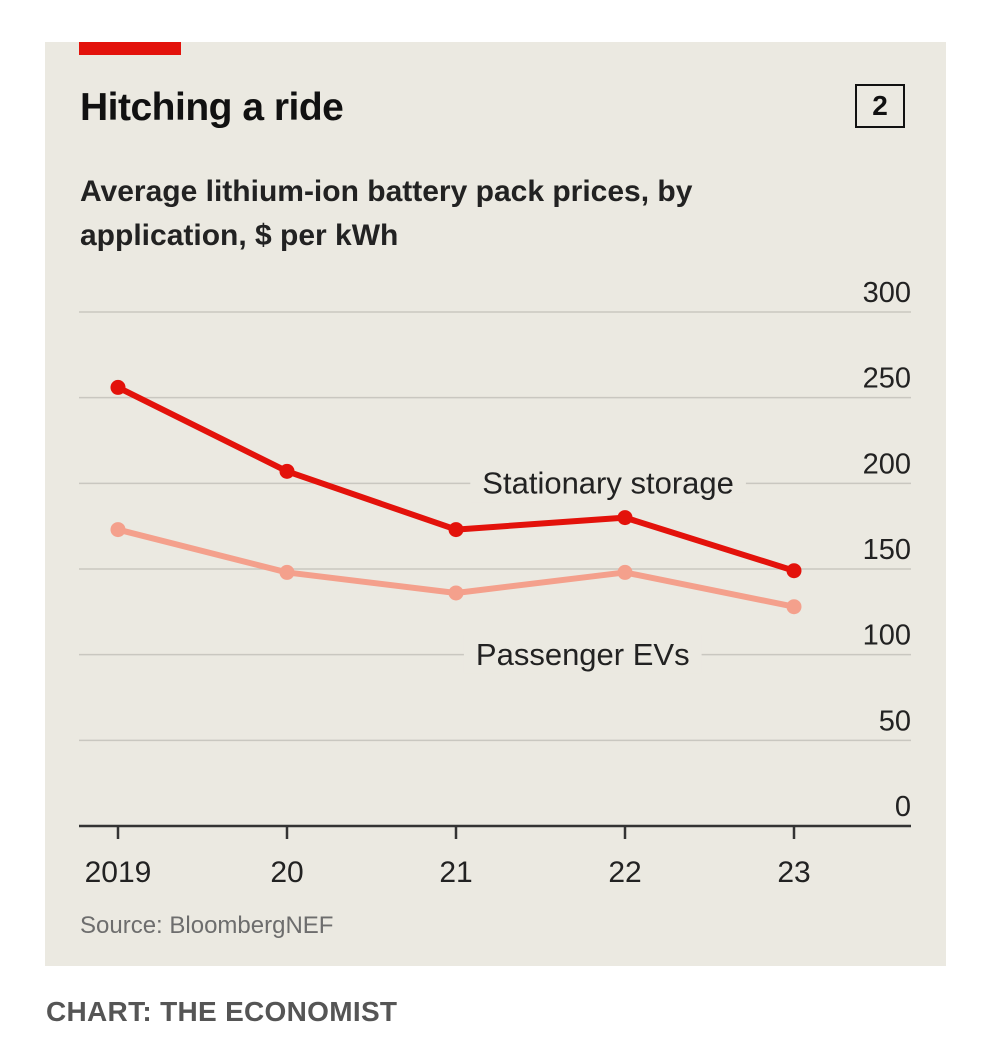 This screenshot has width=1000, height=1046. What do you see at coordinates (118, 872) in the screenshot?
I see `x-tick-label: 2019` at bounding box center [118, 872].